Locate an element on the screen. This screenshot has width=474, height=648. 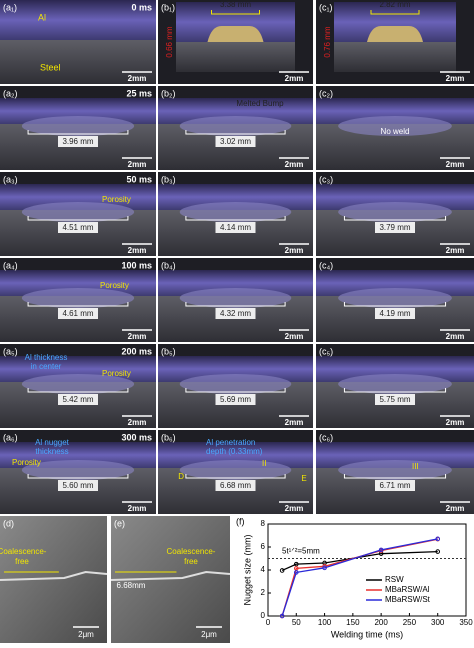
micrograph-panel: (b₅) 5.69 mm 2mm is located at coordinates (235, 386).